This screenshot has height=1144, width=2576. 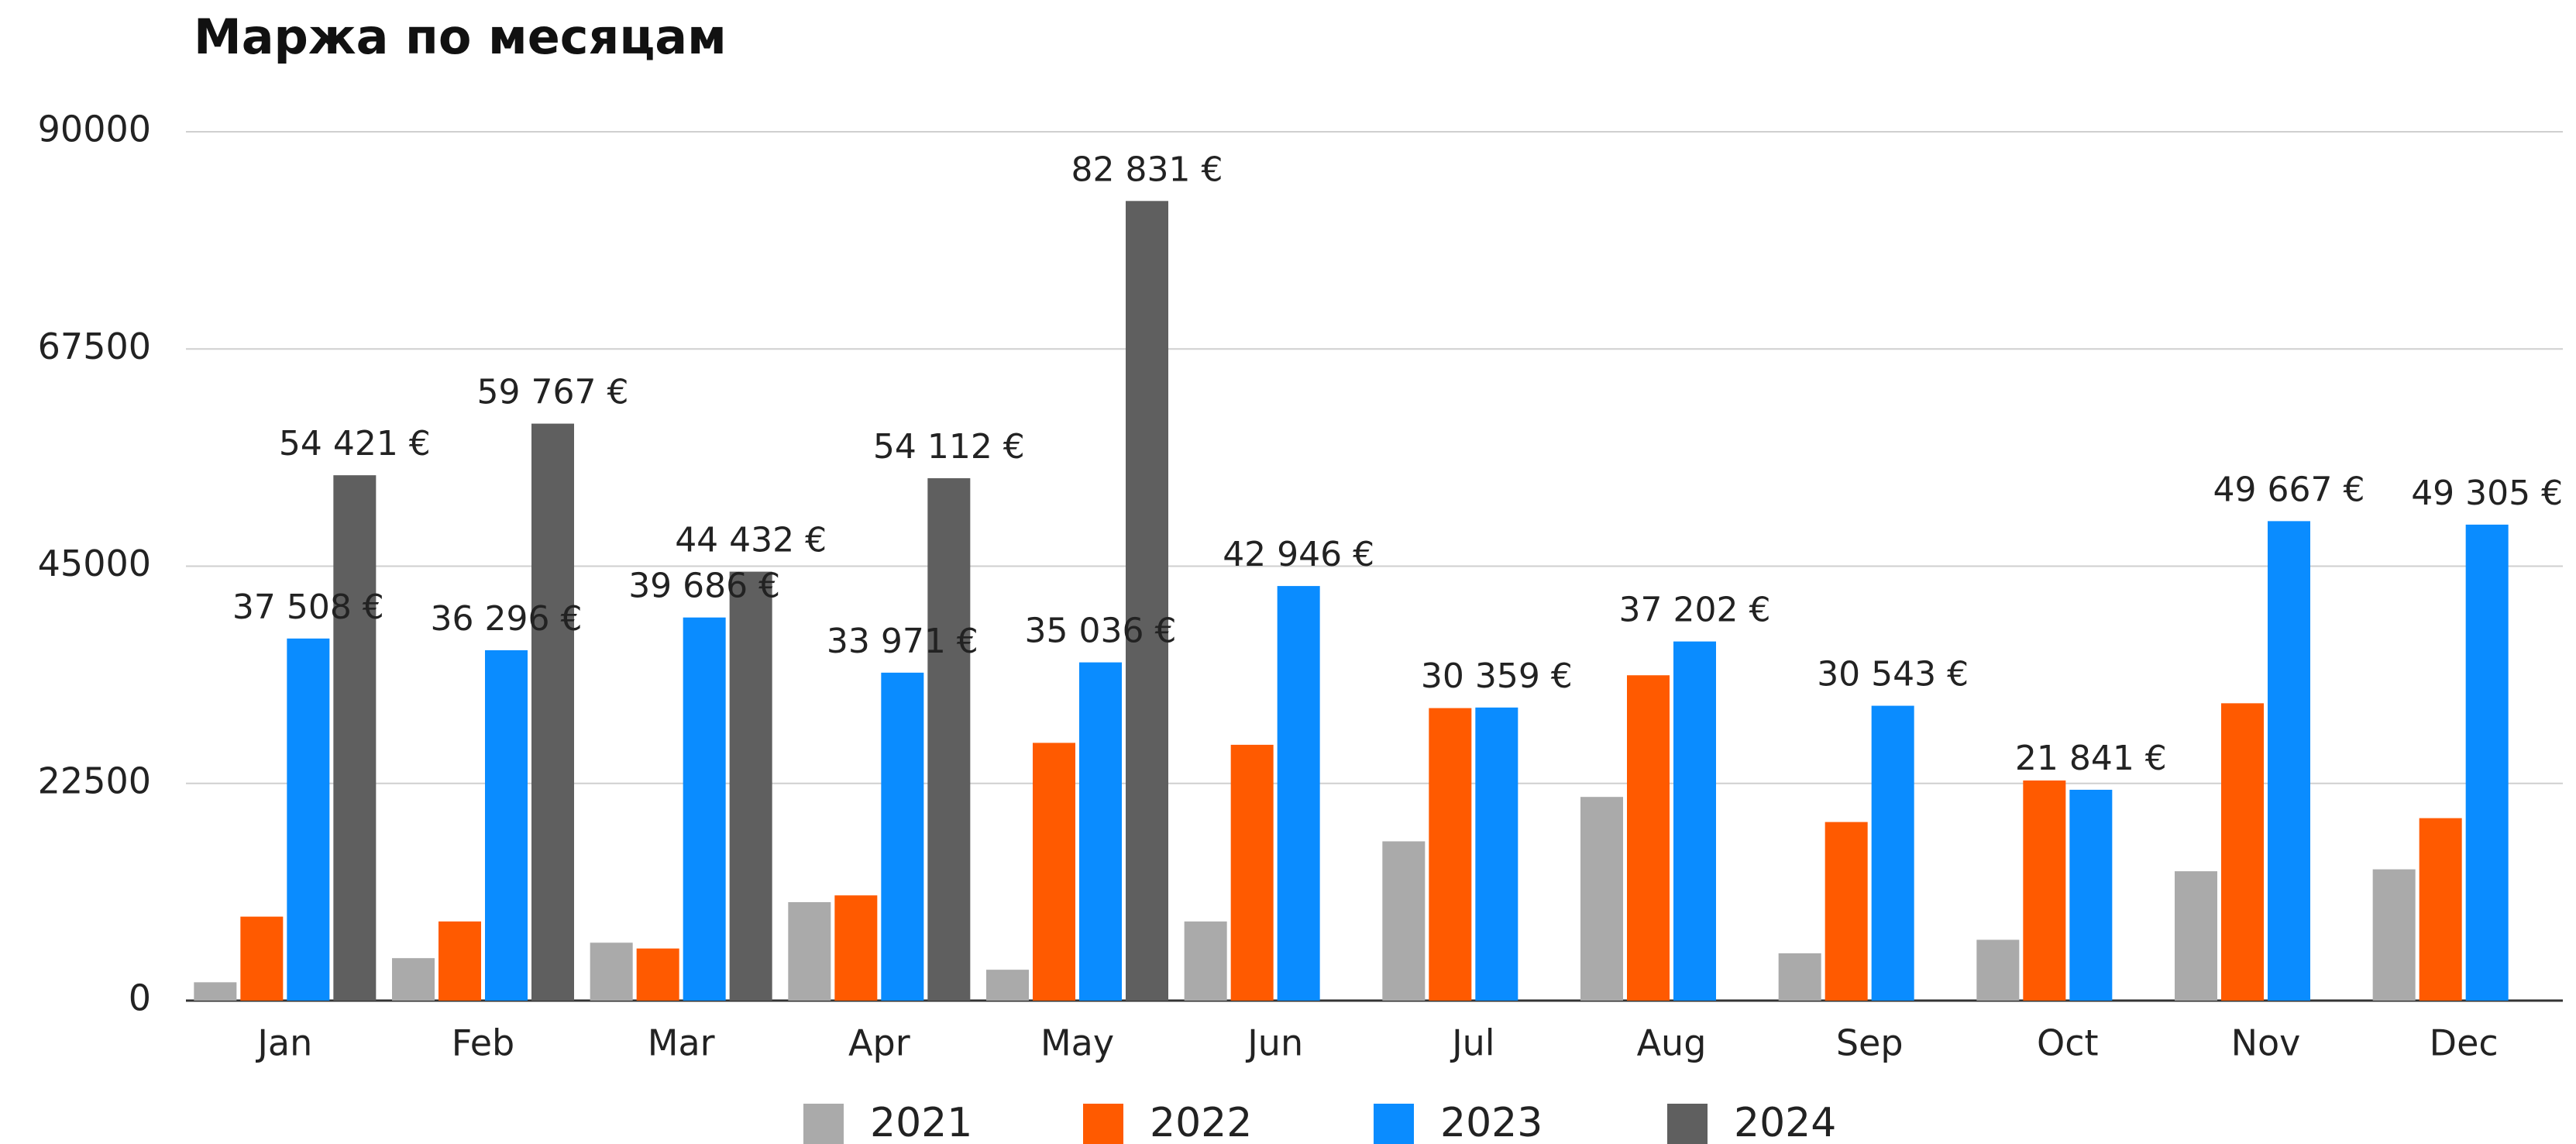 I want to click on x-tick-label: Mar, so click(x=681, y=1043).